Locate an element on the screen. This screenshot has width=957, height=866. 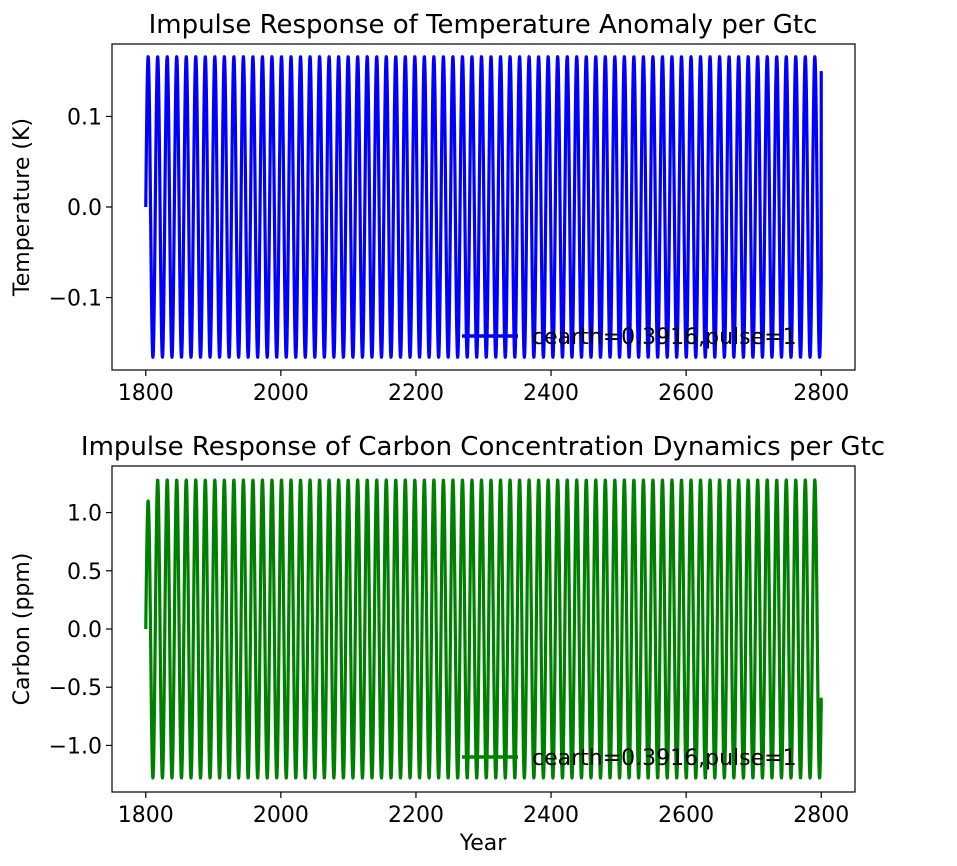
x-axis-label: Year is located at coordinates (483, 843).